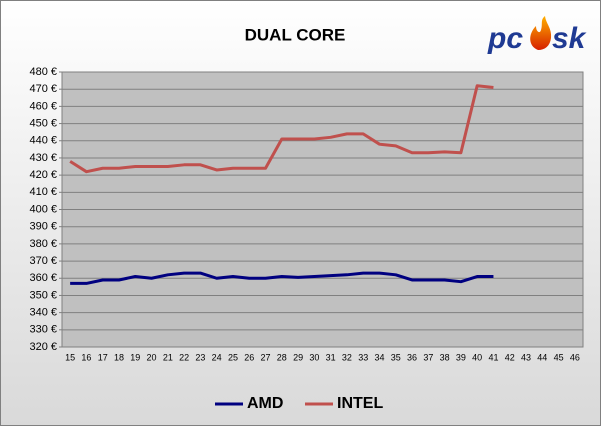 This screenshot has height=431, width=601. Describe the element at coordinates (43, 227) in the screenshot. I see `y-tick-label: 390 €` at that location.